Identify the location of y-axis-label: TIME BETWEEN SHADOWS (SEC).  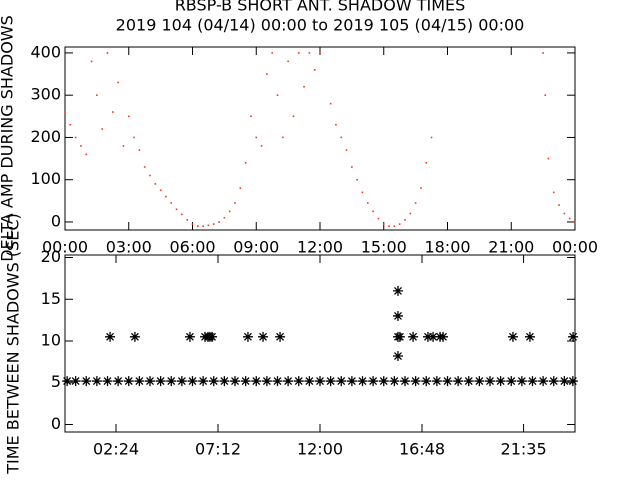
(13, 343).